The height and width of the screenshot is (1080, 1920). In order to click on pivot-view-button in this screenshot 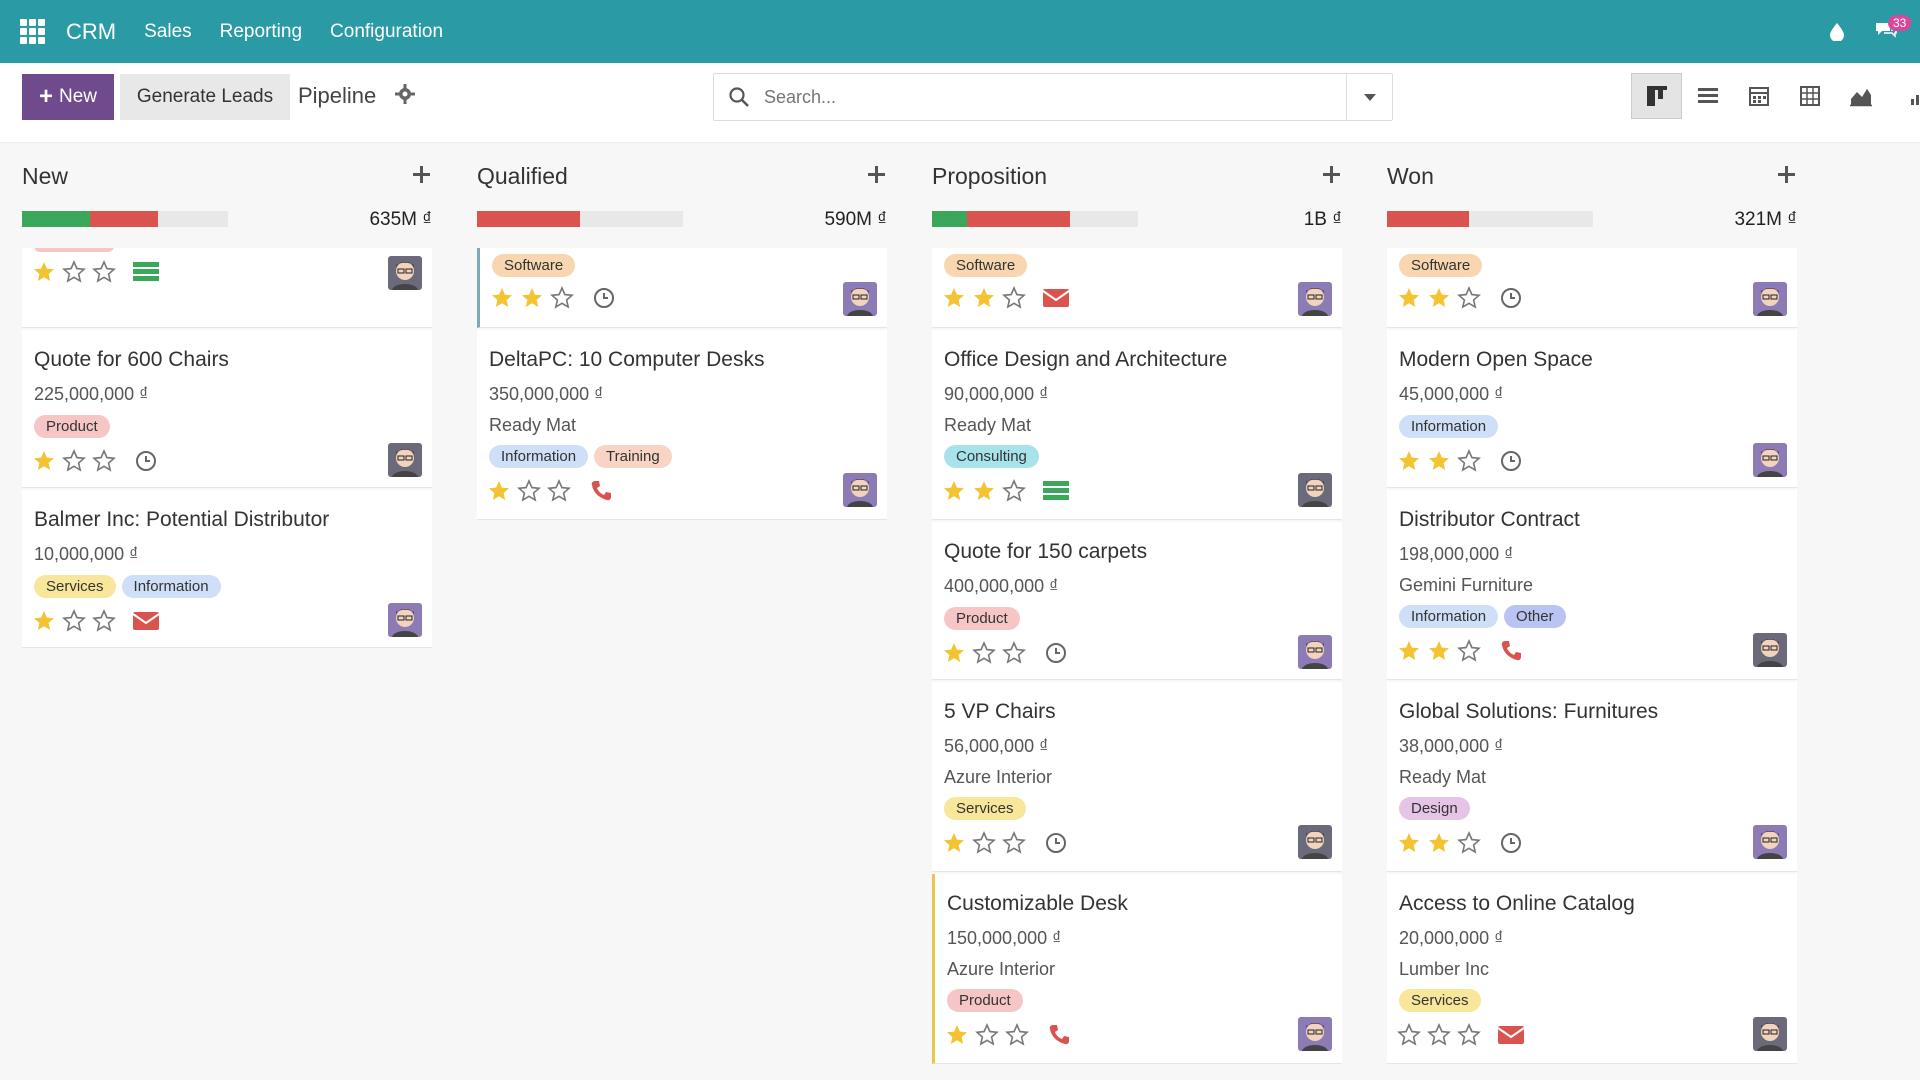, I will do `click(1809, 96)`.